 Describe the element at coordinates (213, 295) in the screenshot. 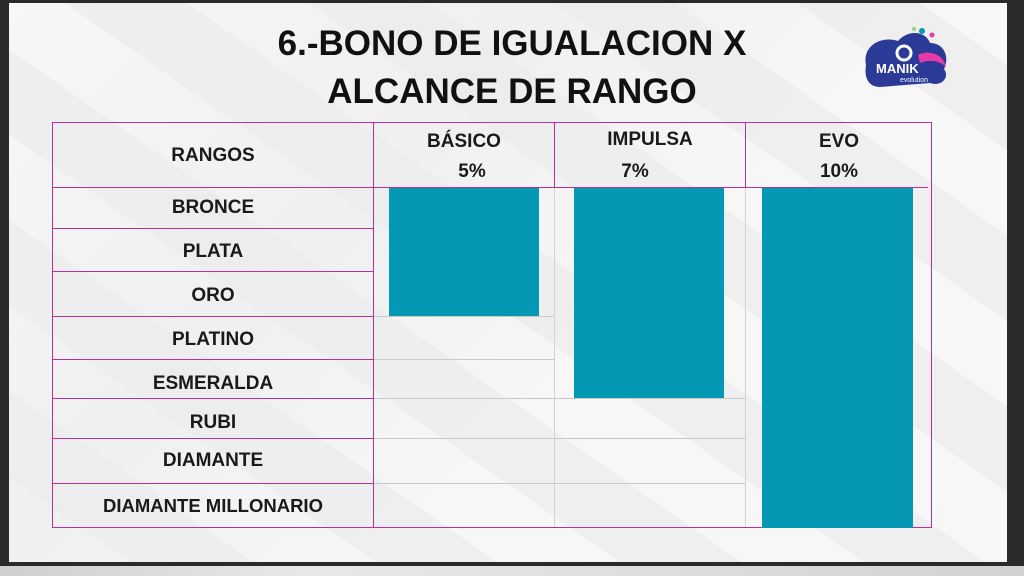

I see `rank-oro: ORO` at that location.